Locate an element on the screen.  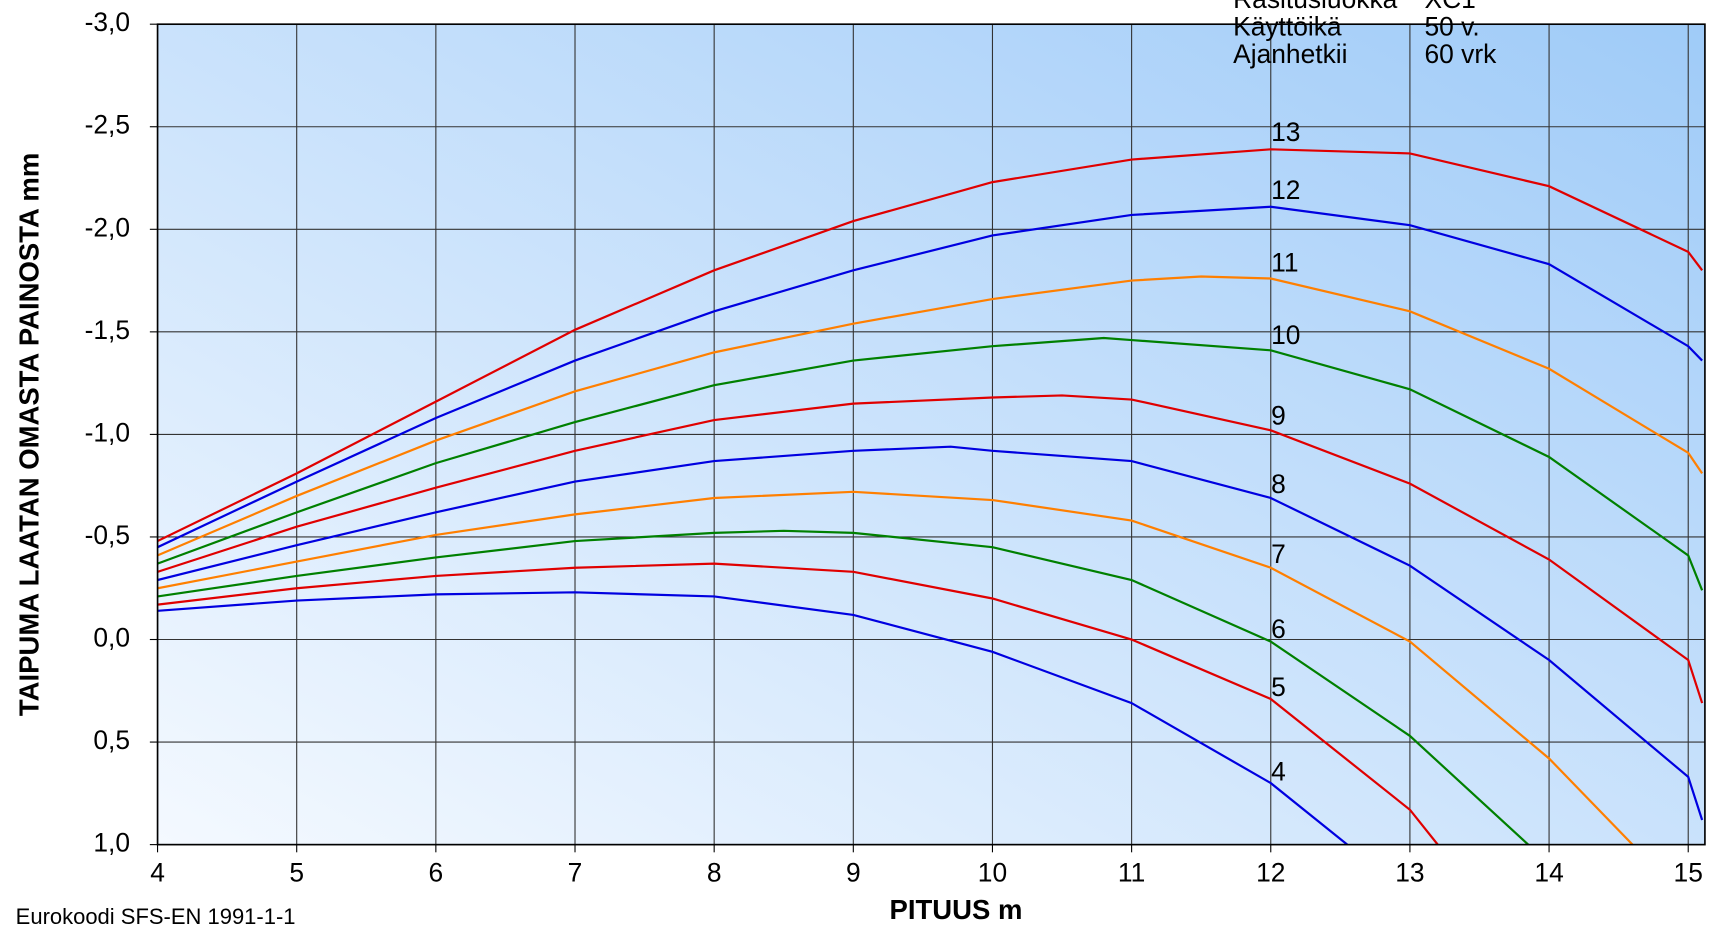
x-tick-label: 14 is located at coordinates (1548, 872).